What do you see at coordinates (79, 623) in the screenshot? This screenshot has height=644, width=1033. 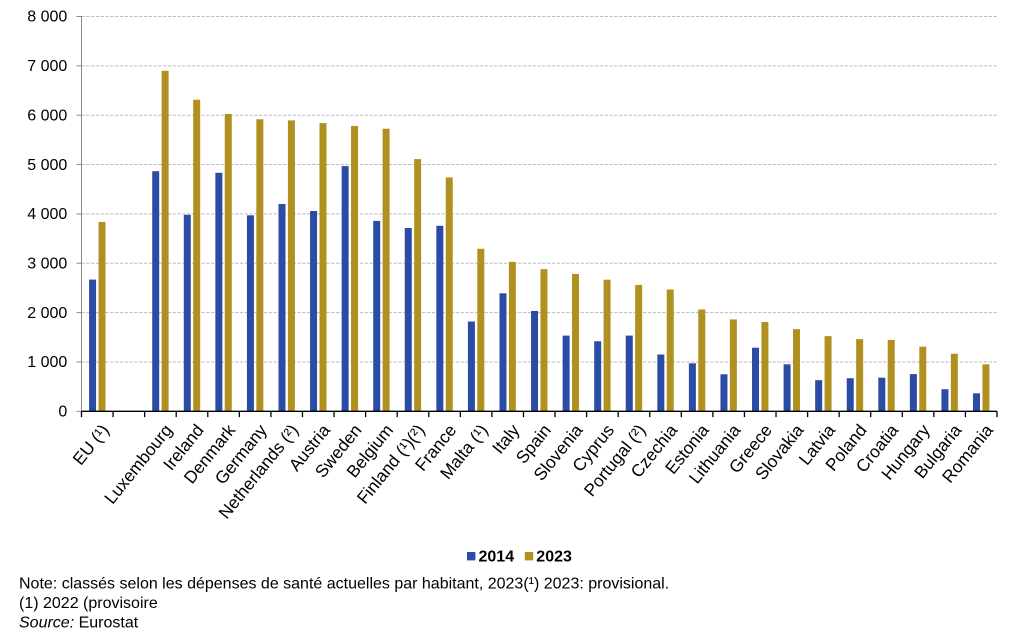 I see `svg-text: Source: Eurostat` at bounding box center [79, 623].